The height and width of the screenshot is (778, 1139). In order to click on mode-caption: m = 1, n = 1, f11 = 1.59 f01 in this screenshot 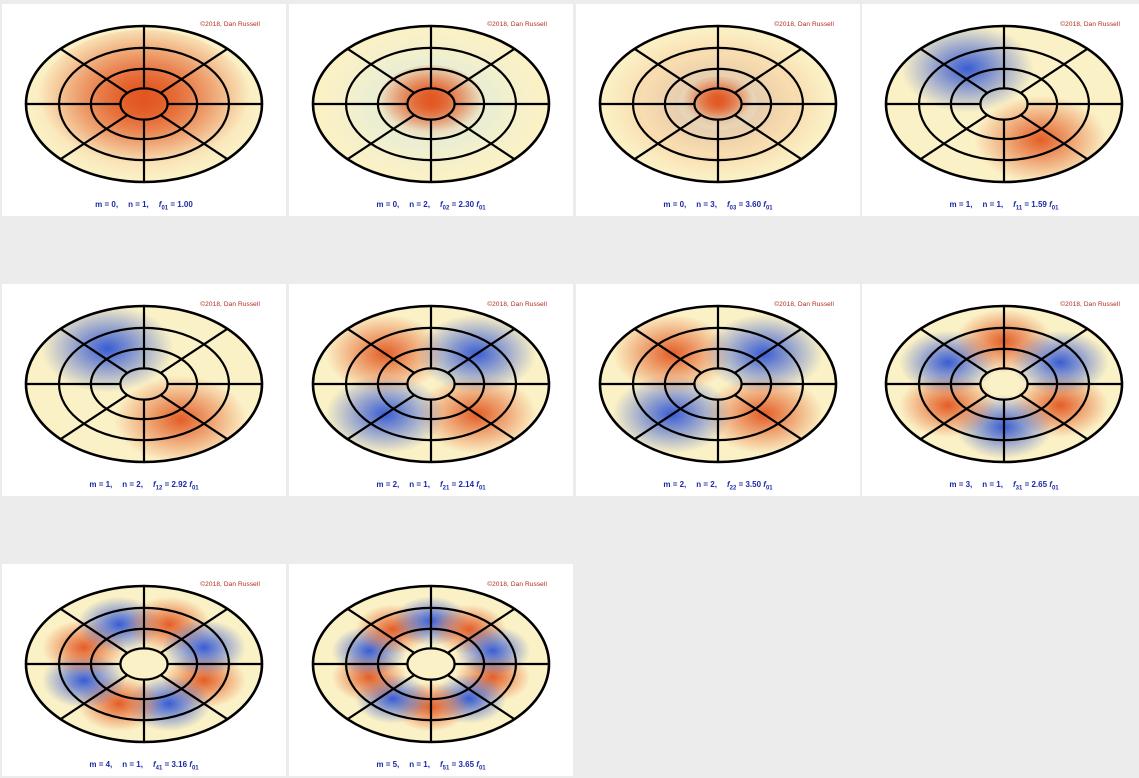, I will do `click(1000, 206)`.